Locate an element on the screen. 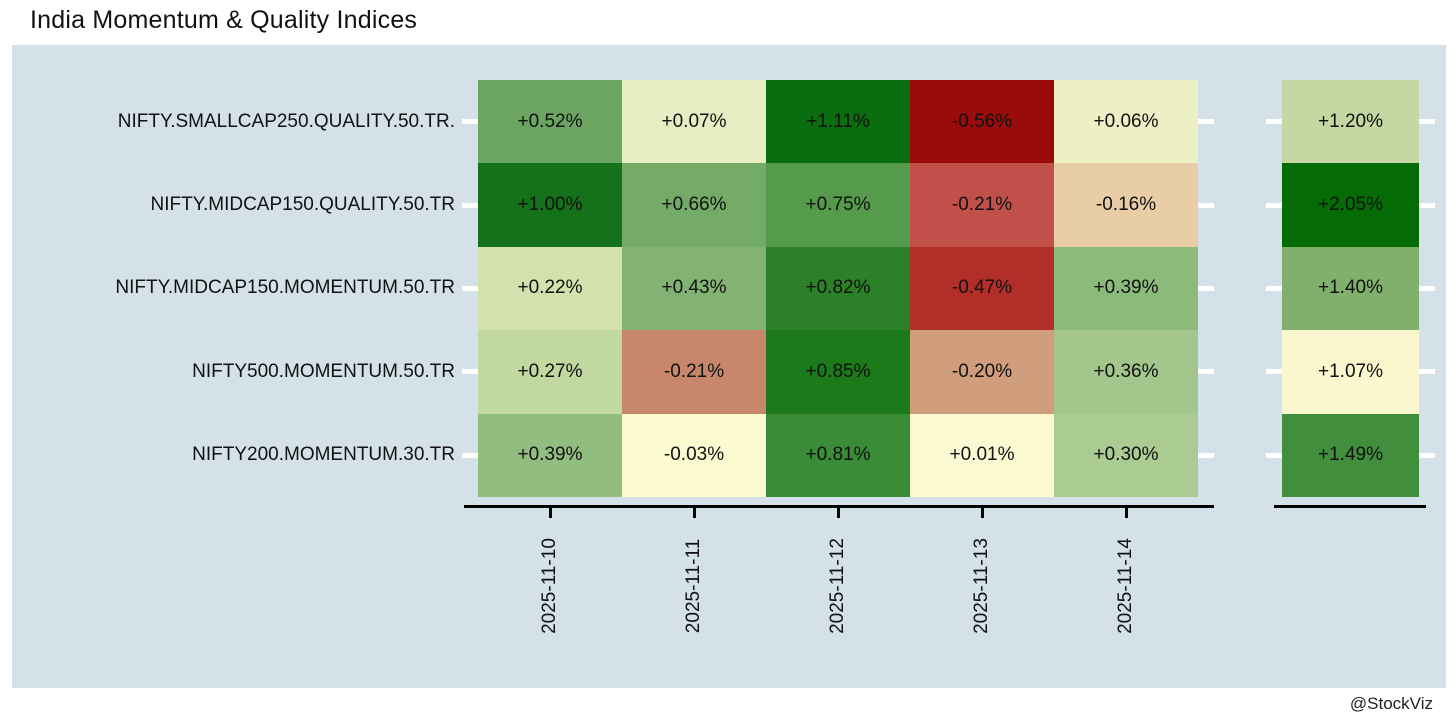 The height and width of the screenshot is (728, 1456). summary-cell: +1.40% is located at coordinates (1350, 288).